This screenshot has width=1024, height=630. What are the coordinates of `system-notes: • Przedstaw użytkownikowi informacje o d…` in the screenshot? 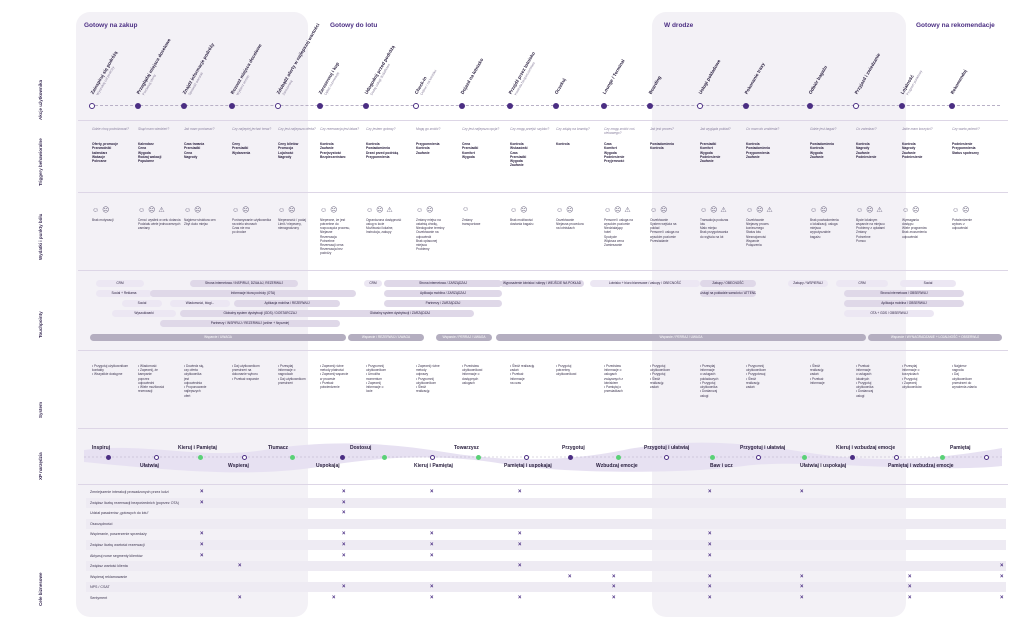 It's located at (472, 374).